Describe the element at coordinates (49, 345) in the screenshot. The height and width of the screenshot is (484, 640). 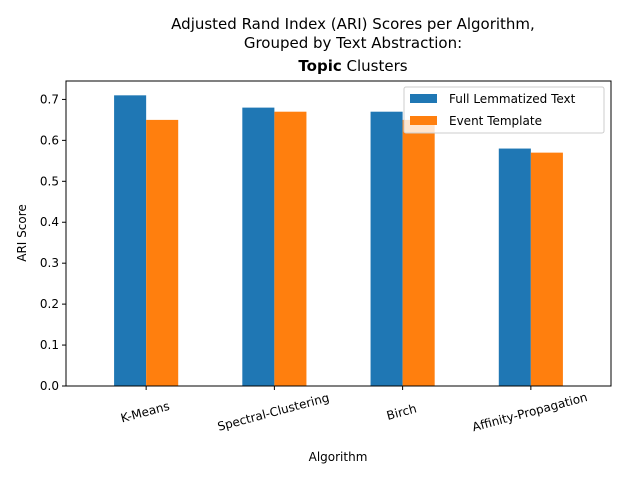
I see `y-tick-label: 0.1` at that location.